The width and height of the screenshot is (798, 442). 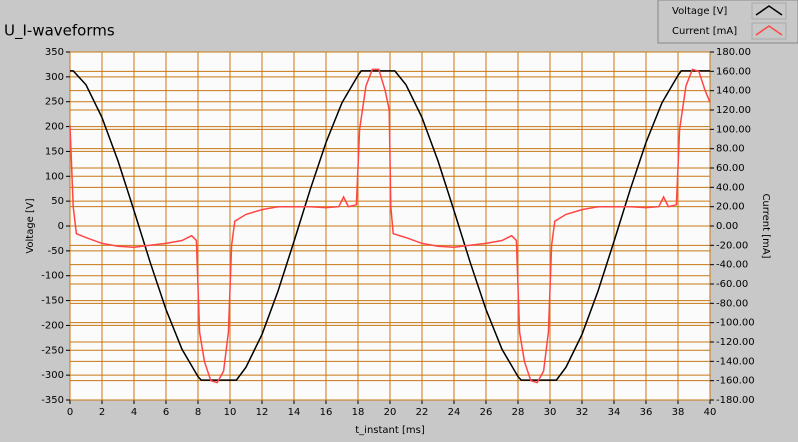 I want to click on x-tick-label: 40, so click(x=710, y=412).